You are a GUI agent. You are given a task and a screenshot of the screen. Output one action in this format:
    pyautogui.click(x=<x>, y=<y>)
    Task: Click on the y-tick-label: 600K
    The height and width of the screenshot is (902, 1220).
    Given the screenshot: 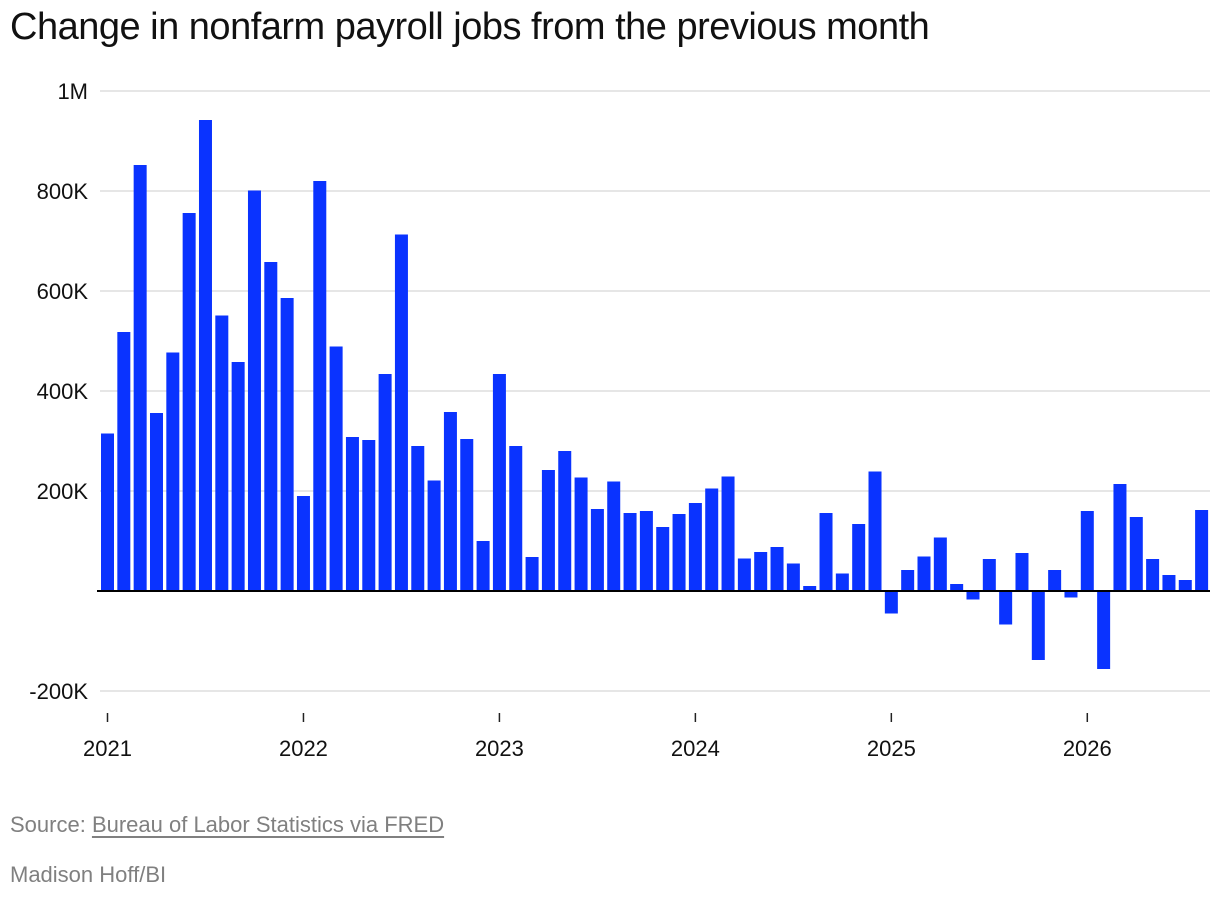 What is the action you would take?
    pyautogui.click(x=63, y=291)
    